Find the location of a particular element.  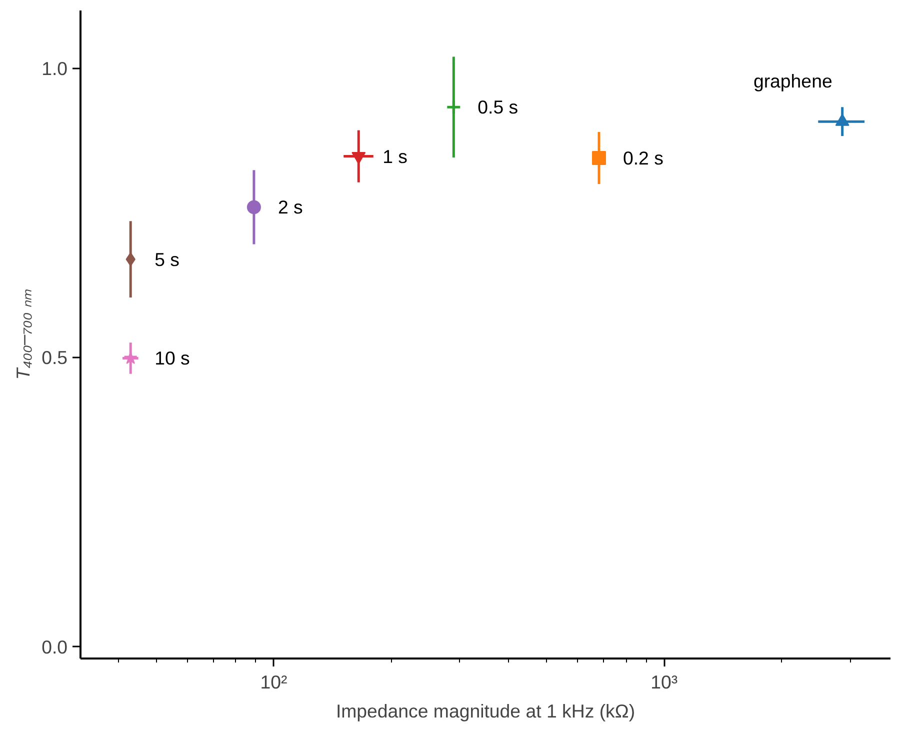

series-label: 2 s is located at coordinates (290, 207).